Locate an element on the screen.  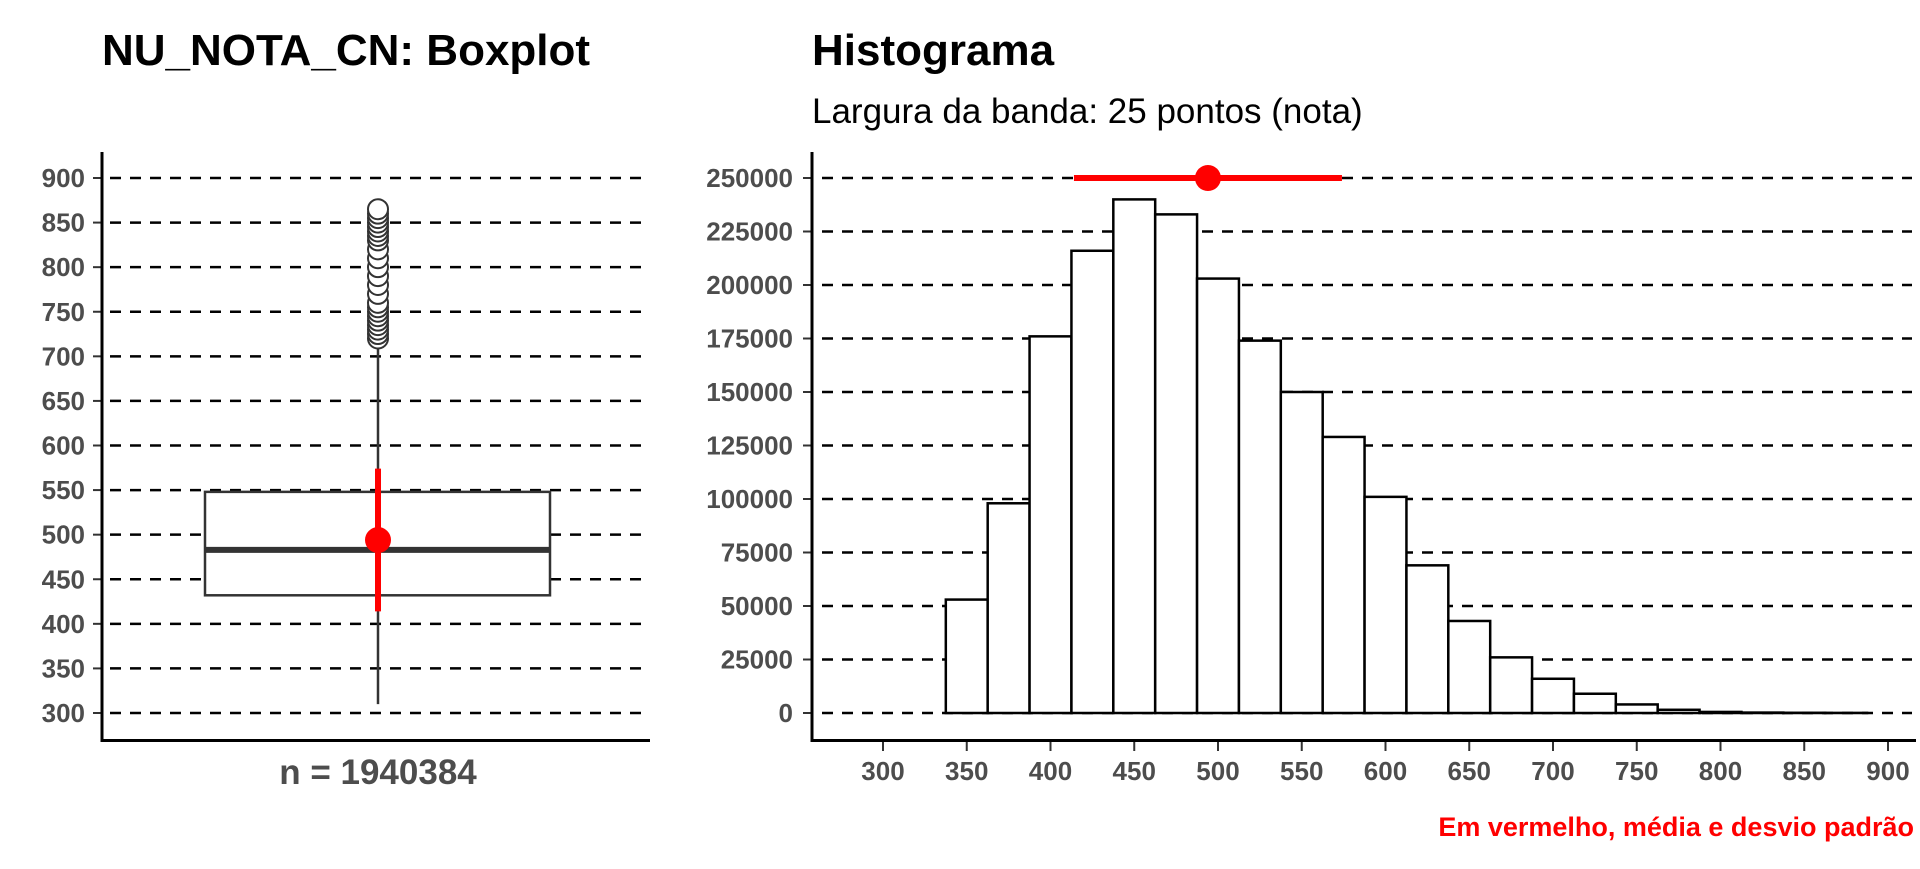
histogram-y-tick-label: 200000 is located at coordinates (749, 285).